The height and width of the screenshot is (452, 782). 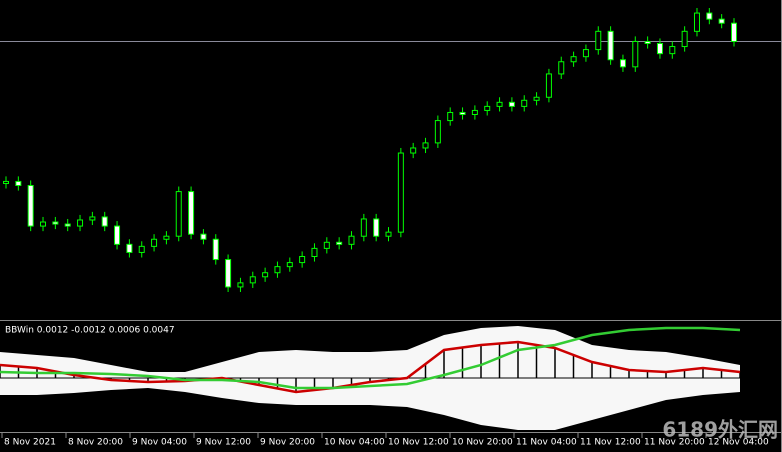 I want to click on time-label: 10 Nov 20:00, so click(x=482, y=443).